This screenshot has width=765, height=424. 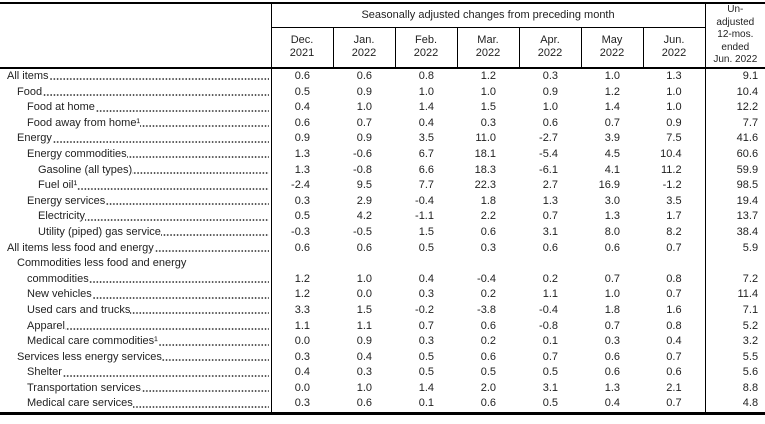 What do you see at coordinates (671, 153) in the screenshot?
I see `value-cell-jun-2022: 10.4` at bounding box center [671, 153].